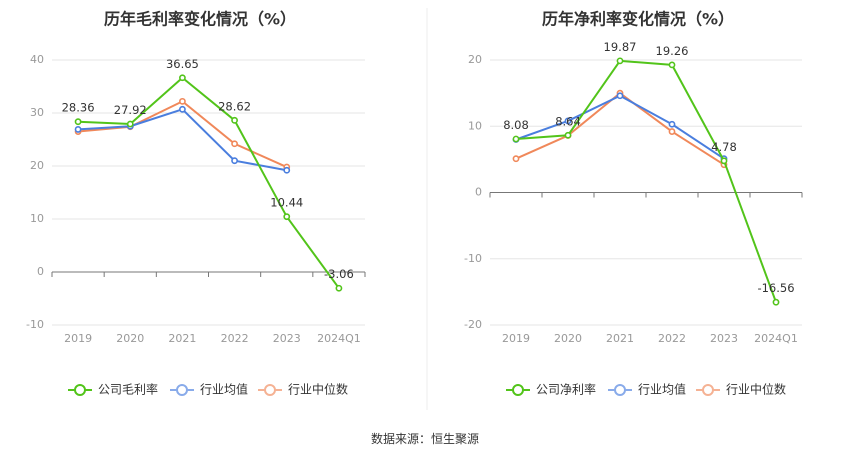 The width and height of the screenshot is (850, 459). I want to click on data-label: 4.78, so click(724, 147).